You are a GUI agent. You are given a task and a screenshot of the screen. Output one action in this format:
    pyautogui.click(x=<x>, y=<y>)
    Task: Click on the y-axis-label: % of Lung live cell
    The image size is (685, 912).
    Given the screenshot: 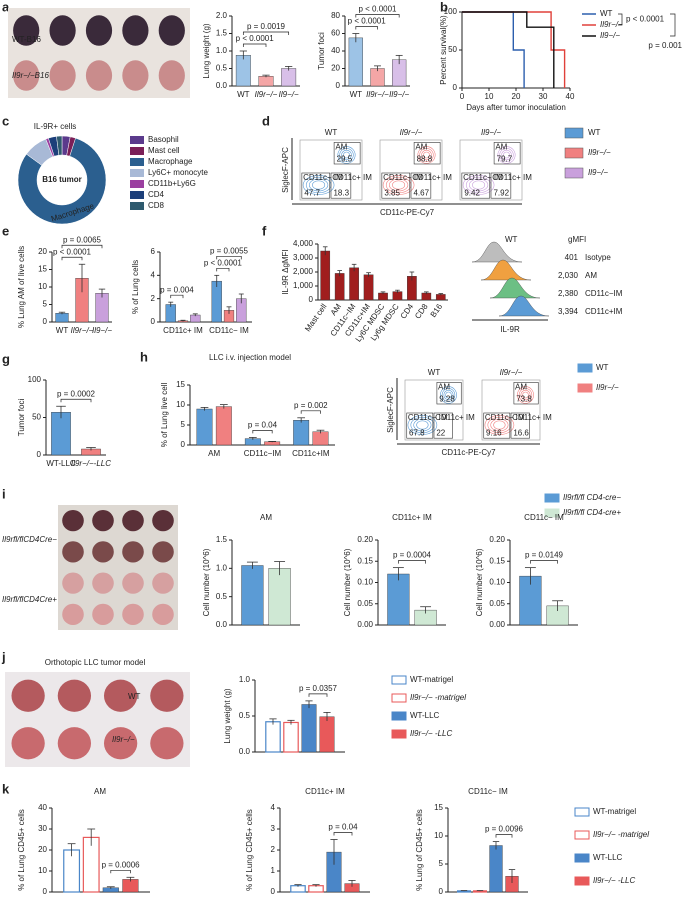 What is the action you would take?
    pyautogui.click(x=164, y=415)
    